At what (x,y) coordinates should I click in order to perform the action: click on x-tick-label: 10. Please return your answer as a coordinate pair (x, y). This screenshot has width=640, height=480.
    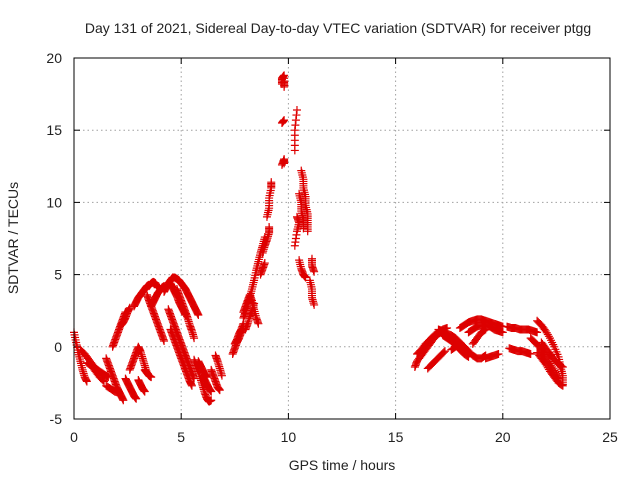
    Looking at the image, I should click on (289, 437).